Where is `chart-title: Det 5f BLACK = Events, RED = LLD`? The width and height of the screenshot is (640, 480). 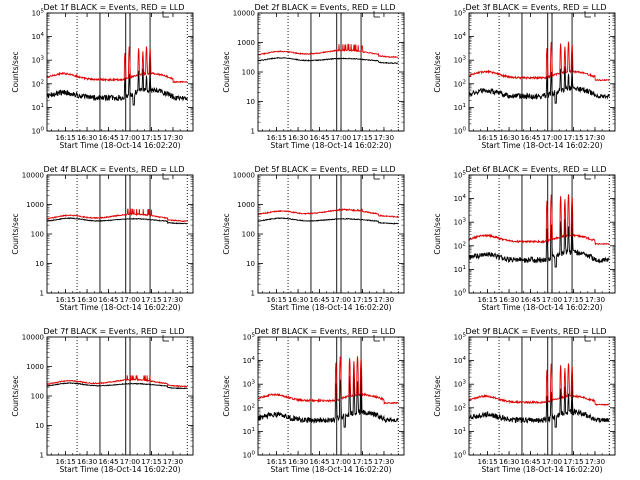 chart-title: Det 5f BLACK = Events, RED = LLD is located at coordinates (324, 169).